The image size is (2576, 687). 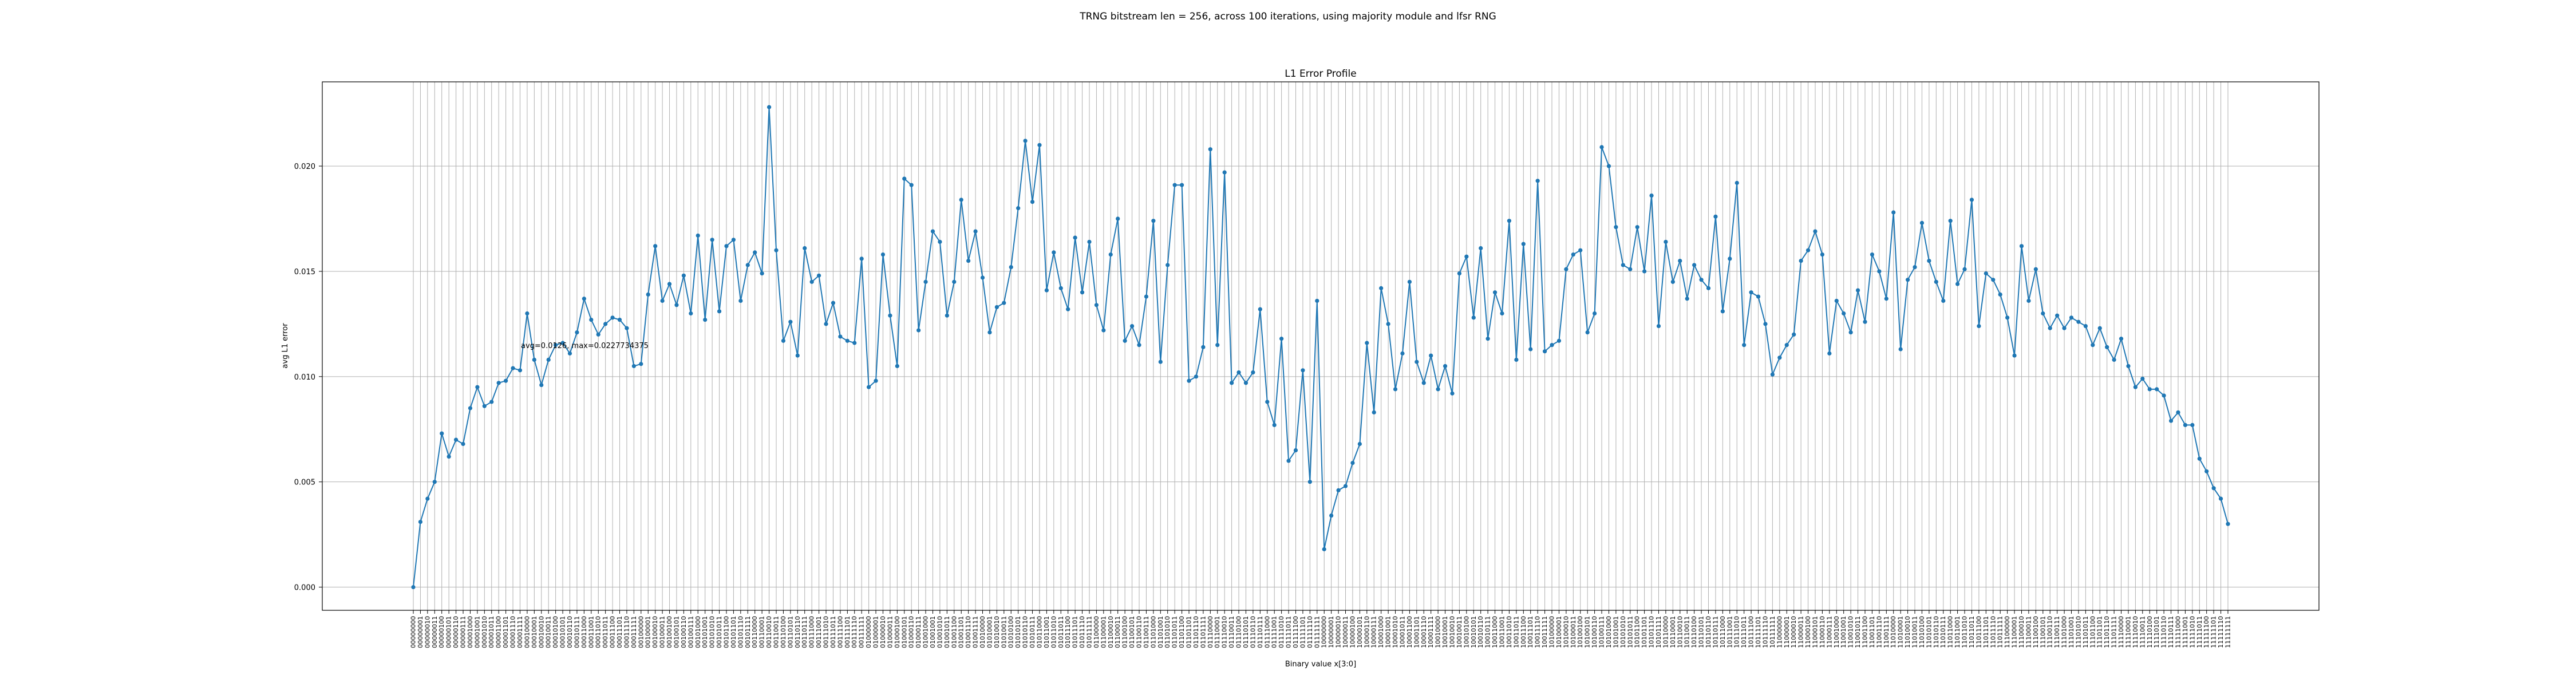 What do you see at coordinates (1146, 632) in the screenshot?
I see `x-tick-label: 01100111` at bounding box center [1146, 632].